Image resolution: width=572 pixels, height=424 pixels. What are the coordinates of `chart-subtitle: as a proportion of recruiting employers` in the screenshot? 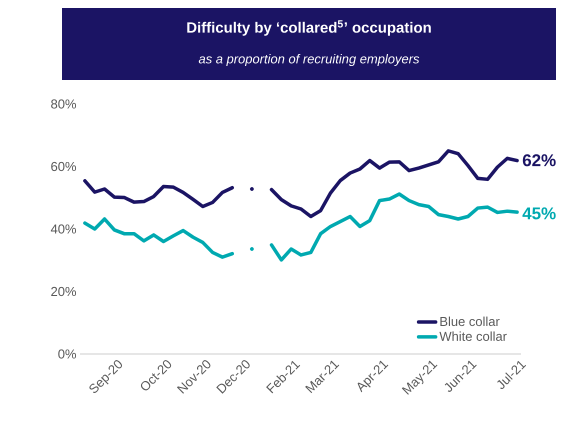 It's located at (309, 60).